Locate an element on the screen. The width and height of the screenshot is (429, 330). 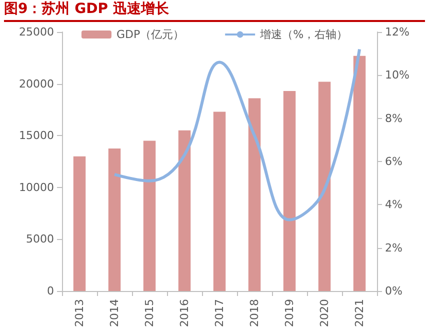
y2-tick-label: 12% is located at coordinates (397, 32).